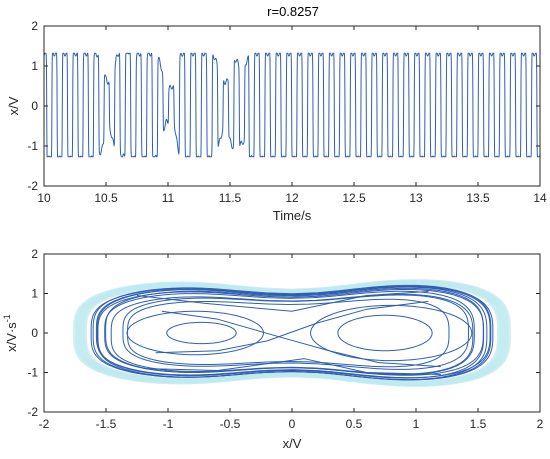 Image resolution: width=550 pixels, height=459 pixels. I want to click on top-y-label: x/V, so click(13, 105).